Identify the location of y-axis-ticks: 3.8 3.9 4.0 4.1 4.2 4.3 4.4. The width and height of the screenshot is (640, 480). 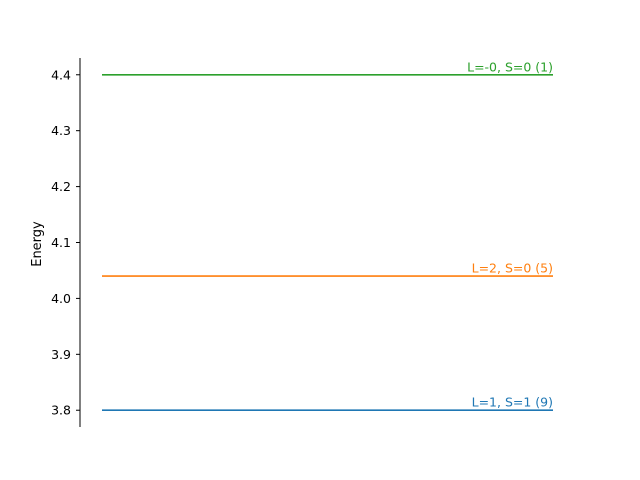
(65, 242).